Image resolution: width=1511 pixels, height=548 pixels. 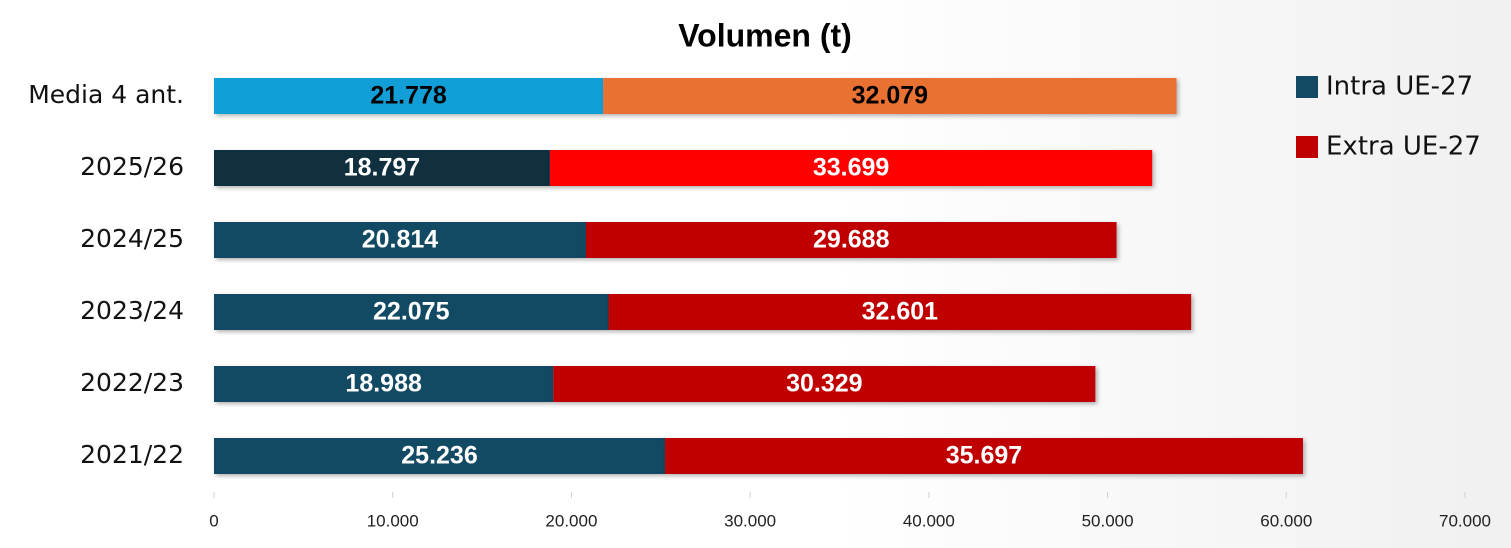 I want to click on value-label: 20.814, so click(x=400, y=240).